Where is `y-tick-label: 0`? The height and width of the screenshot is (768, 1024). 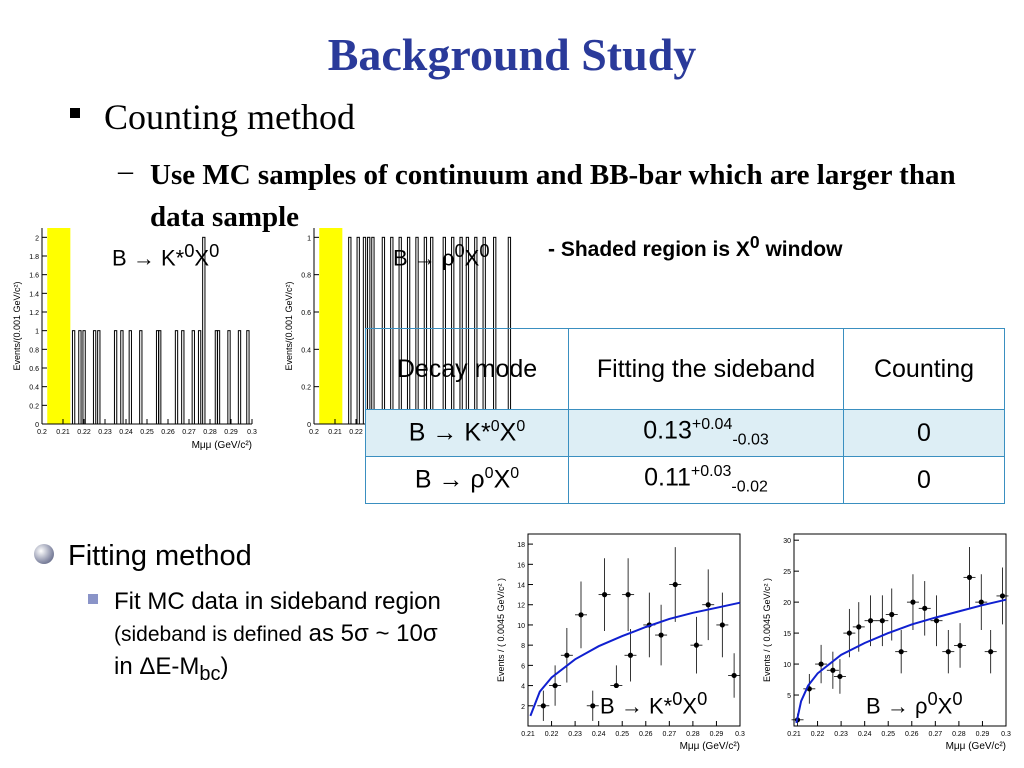 y-tick-label: 0 is located at coordinates (37, 425).